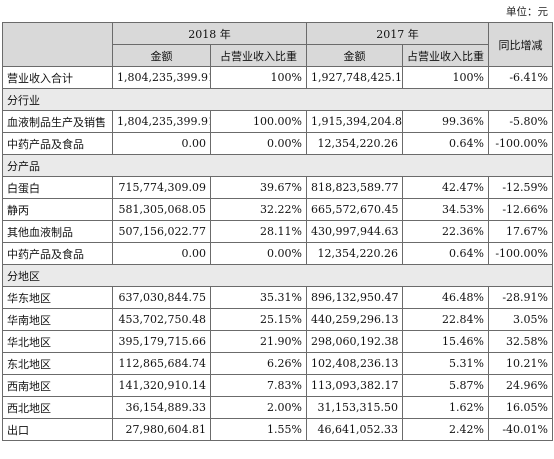 This screenshot has height=459, width=554. What do you see at coordinates (354, 121) in the screenshot?
I see `amount-2017: 1,915,394,204.85` at bounding box center [354, 121].